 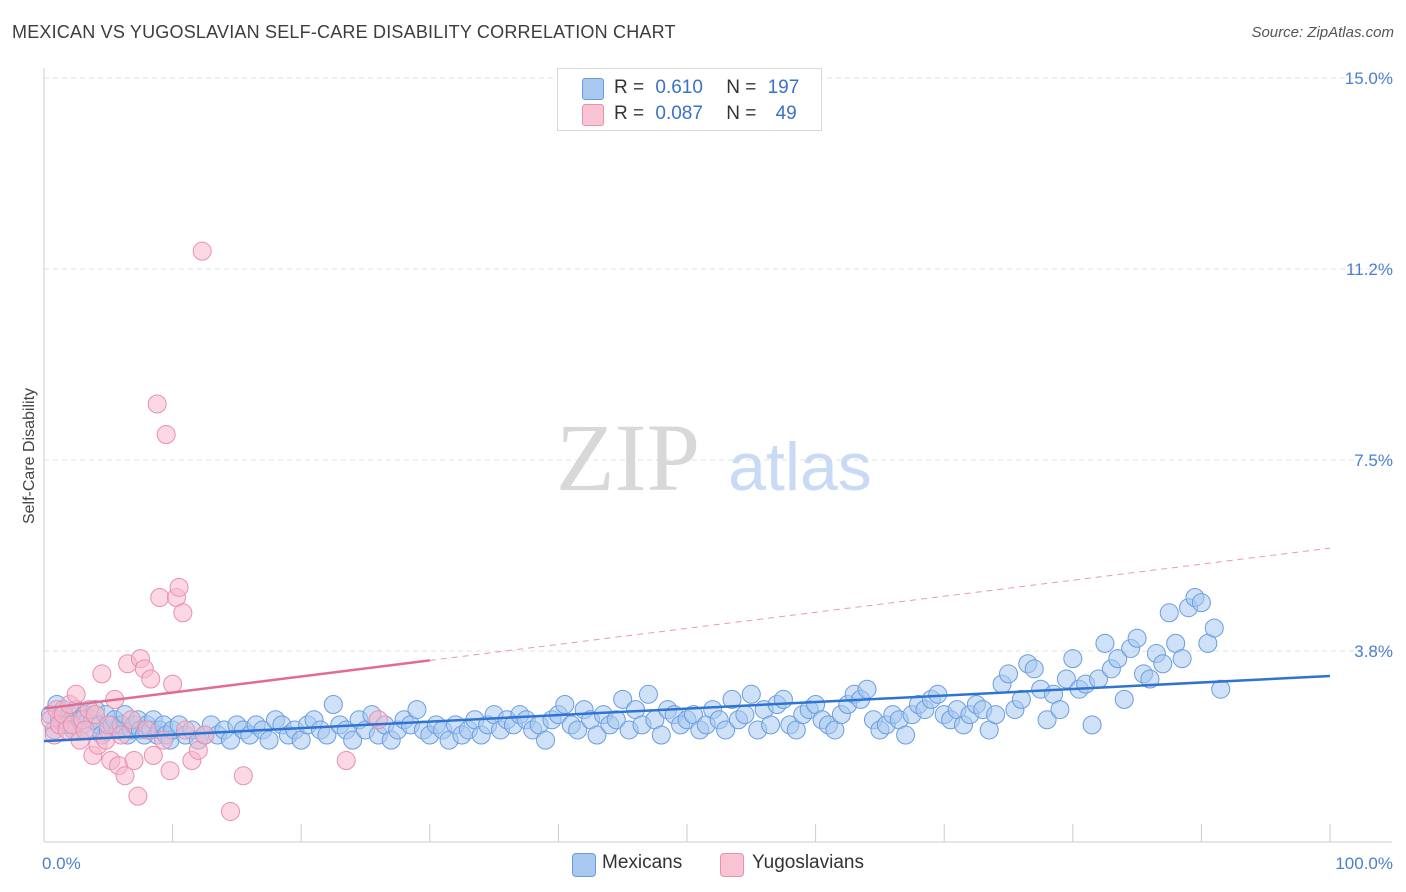 I want to click on y-tick-label-2: 11.2%, so click(x=1369, y=269).